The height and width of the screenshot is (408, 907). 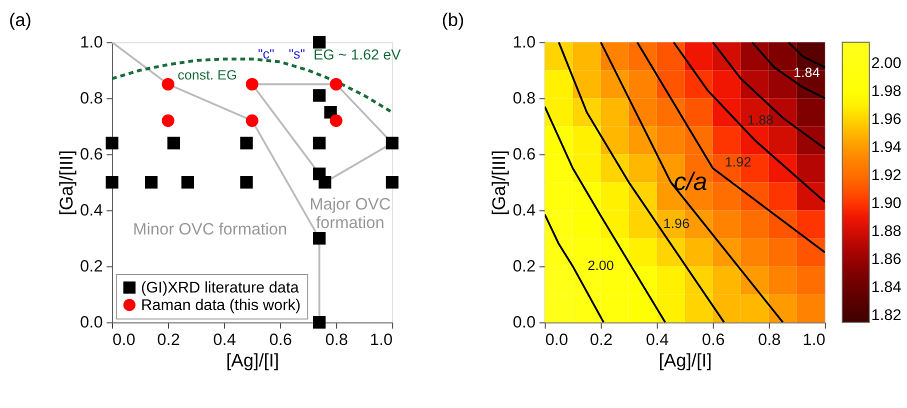 What do you see at coordinates (297, 54) in the screenshot?
I see `annotation: "s"` at bounding box center [297, 54].